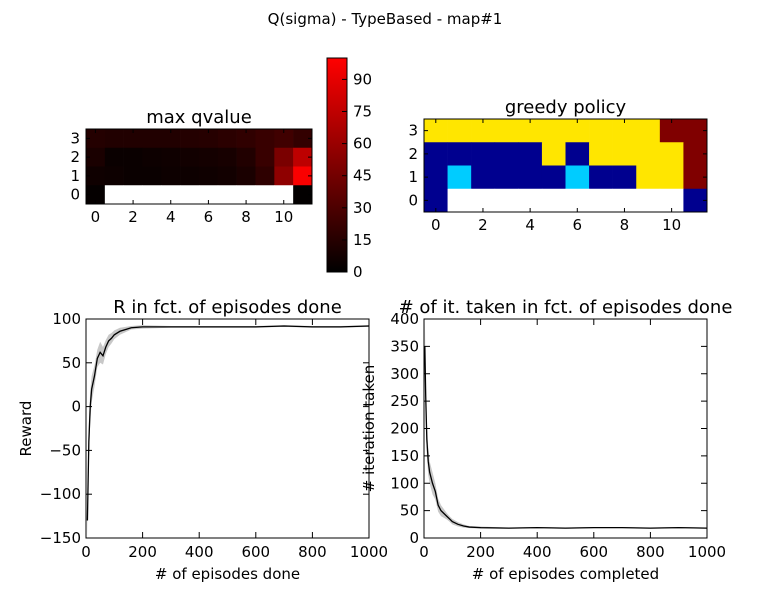  What do you see at coordinates (362, 79) in the screenshot?
I see `colorbar-tick-label: 90` at bounding box center [362, 79].